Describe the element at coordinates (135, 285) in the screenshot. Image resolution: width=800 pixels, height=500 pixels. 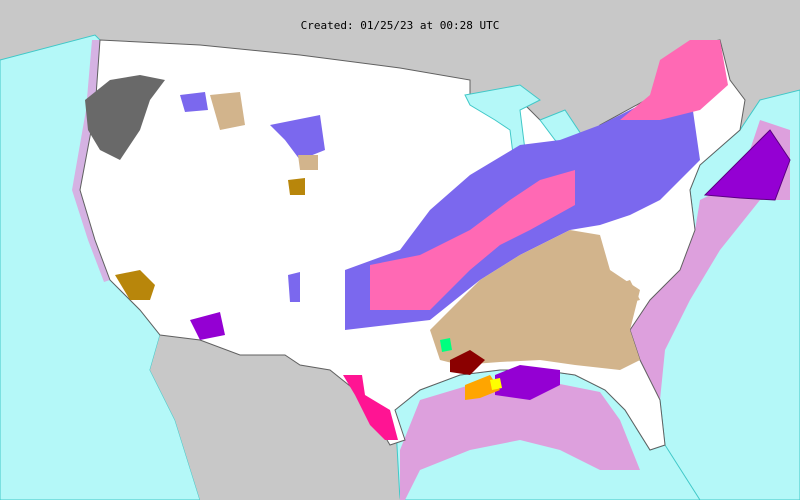
I see `high-wind-california` at that location.